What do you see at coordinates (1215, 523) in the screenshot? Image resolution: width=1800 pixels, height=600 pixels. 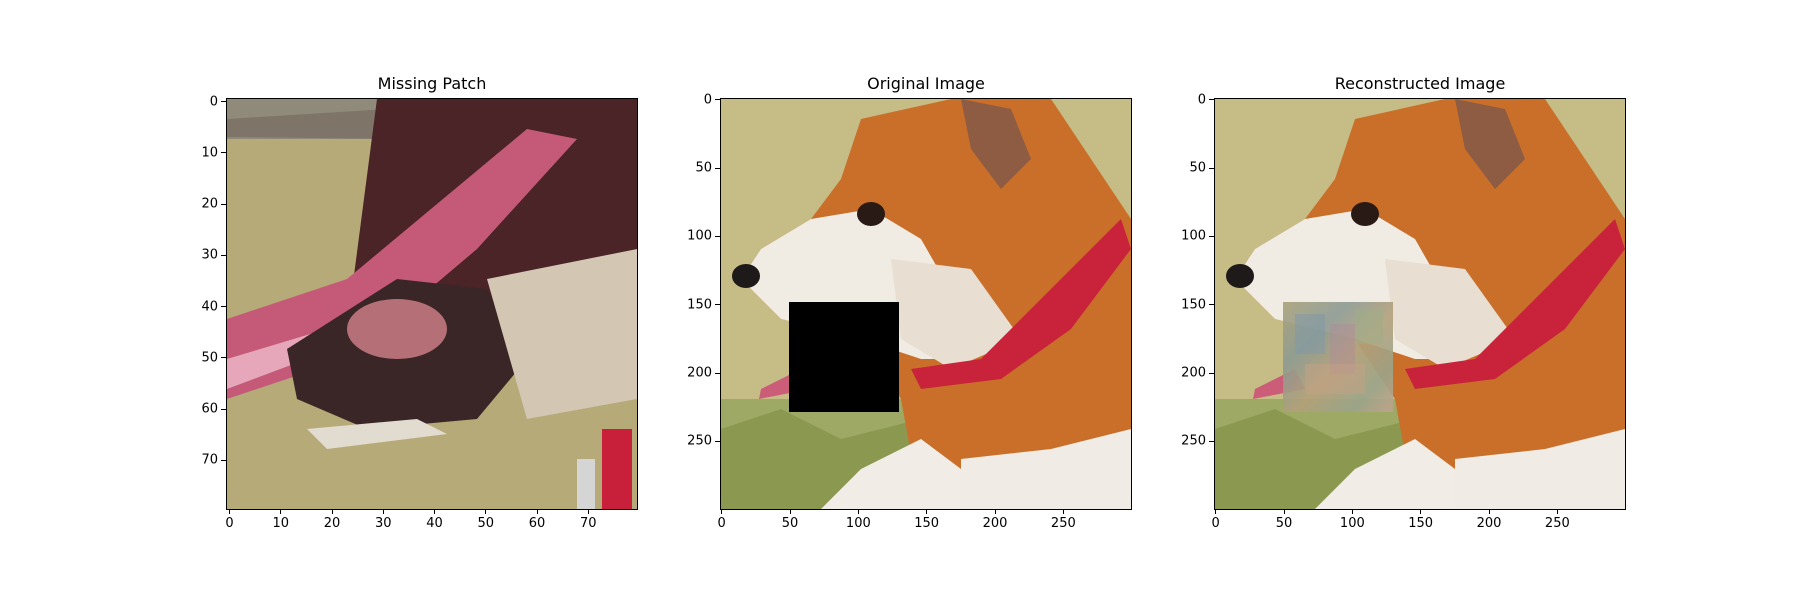 I see `panel-3-x-tick-label: 0` at bounding box center [1215, 523].